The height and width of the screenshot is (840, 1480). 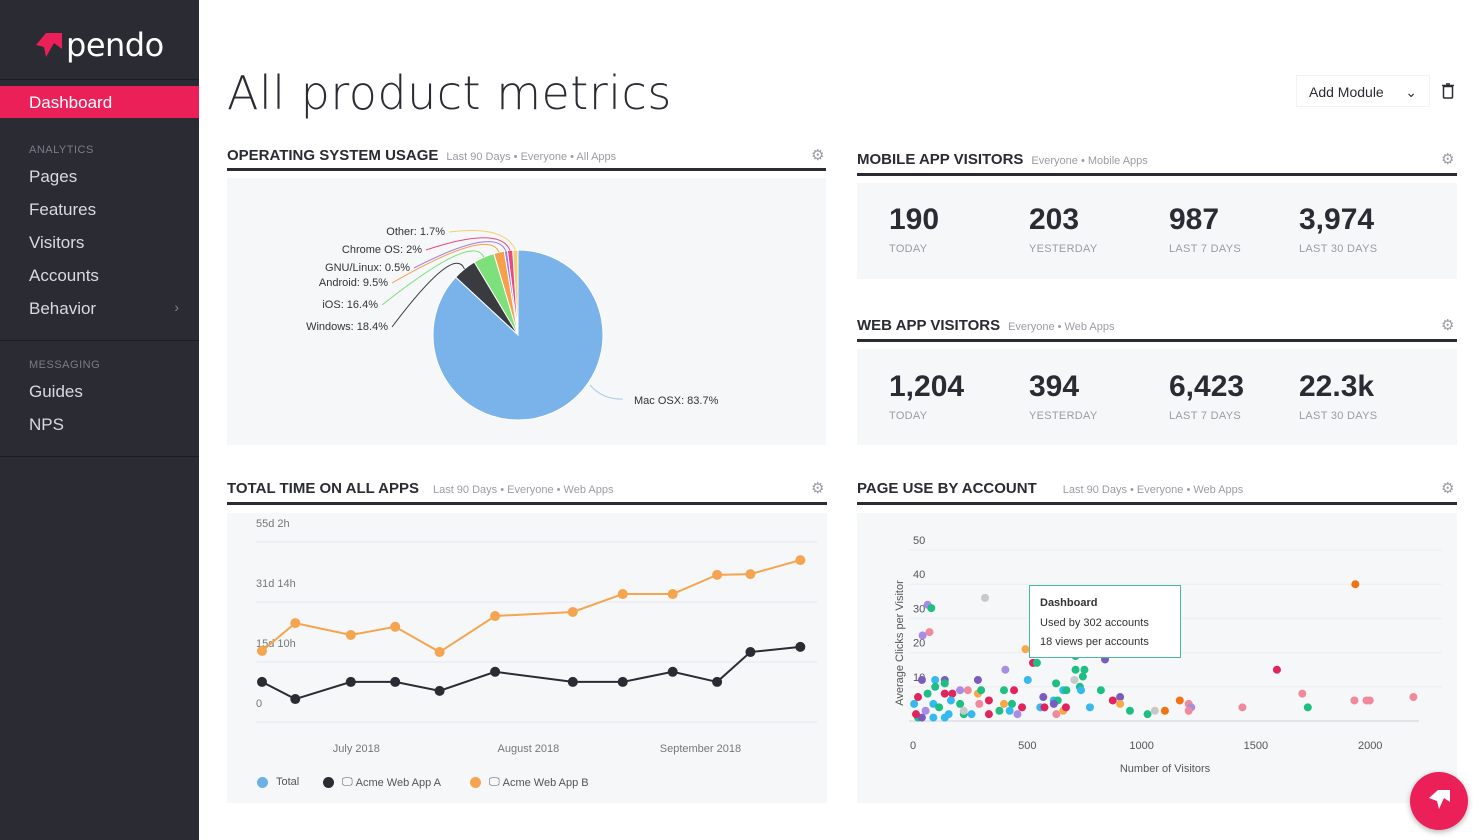 What do you see at coordinates (919, 575) in the screenshot?
I see `y-tick-label: 40` at bounding box center [919, 575].